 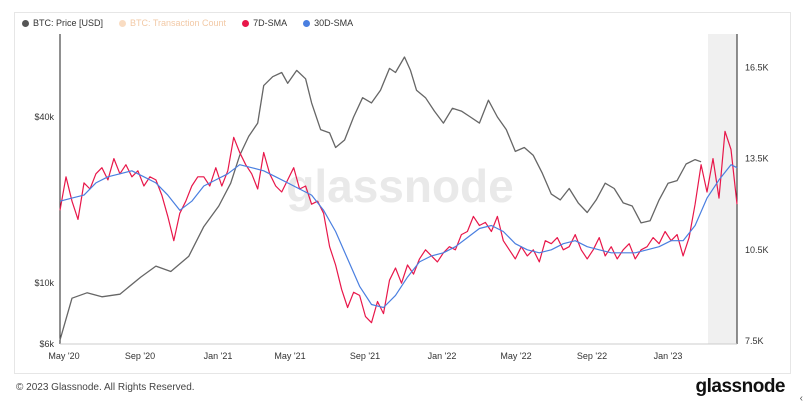 What do you see at coordinates (334, 23) in the screenshot?
I see `legend-label-30d-sma: 30D-SMA` at bounding box center [334, 23].